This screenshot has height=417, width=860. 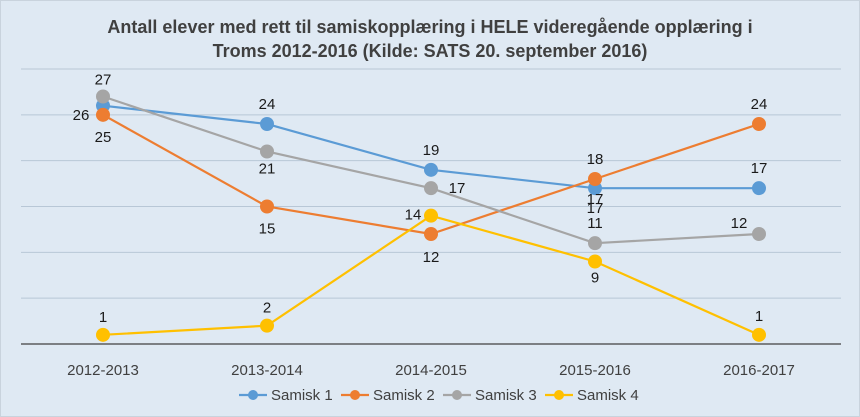 What do you see at coordinates (267, 169) in the screenshot?
I see `data-label: 21` at bounding box center [267, 169].